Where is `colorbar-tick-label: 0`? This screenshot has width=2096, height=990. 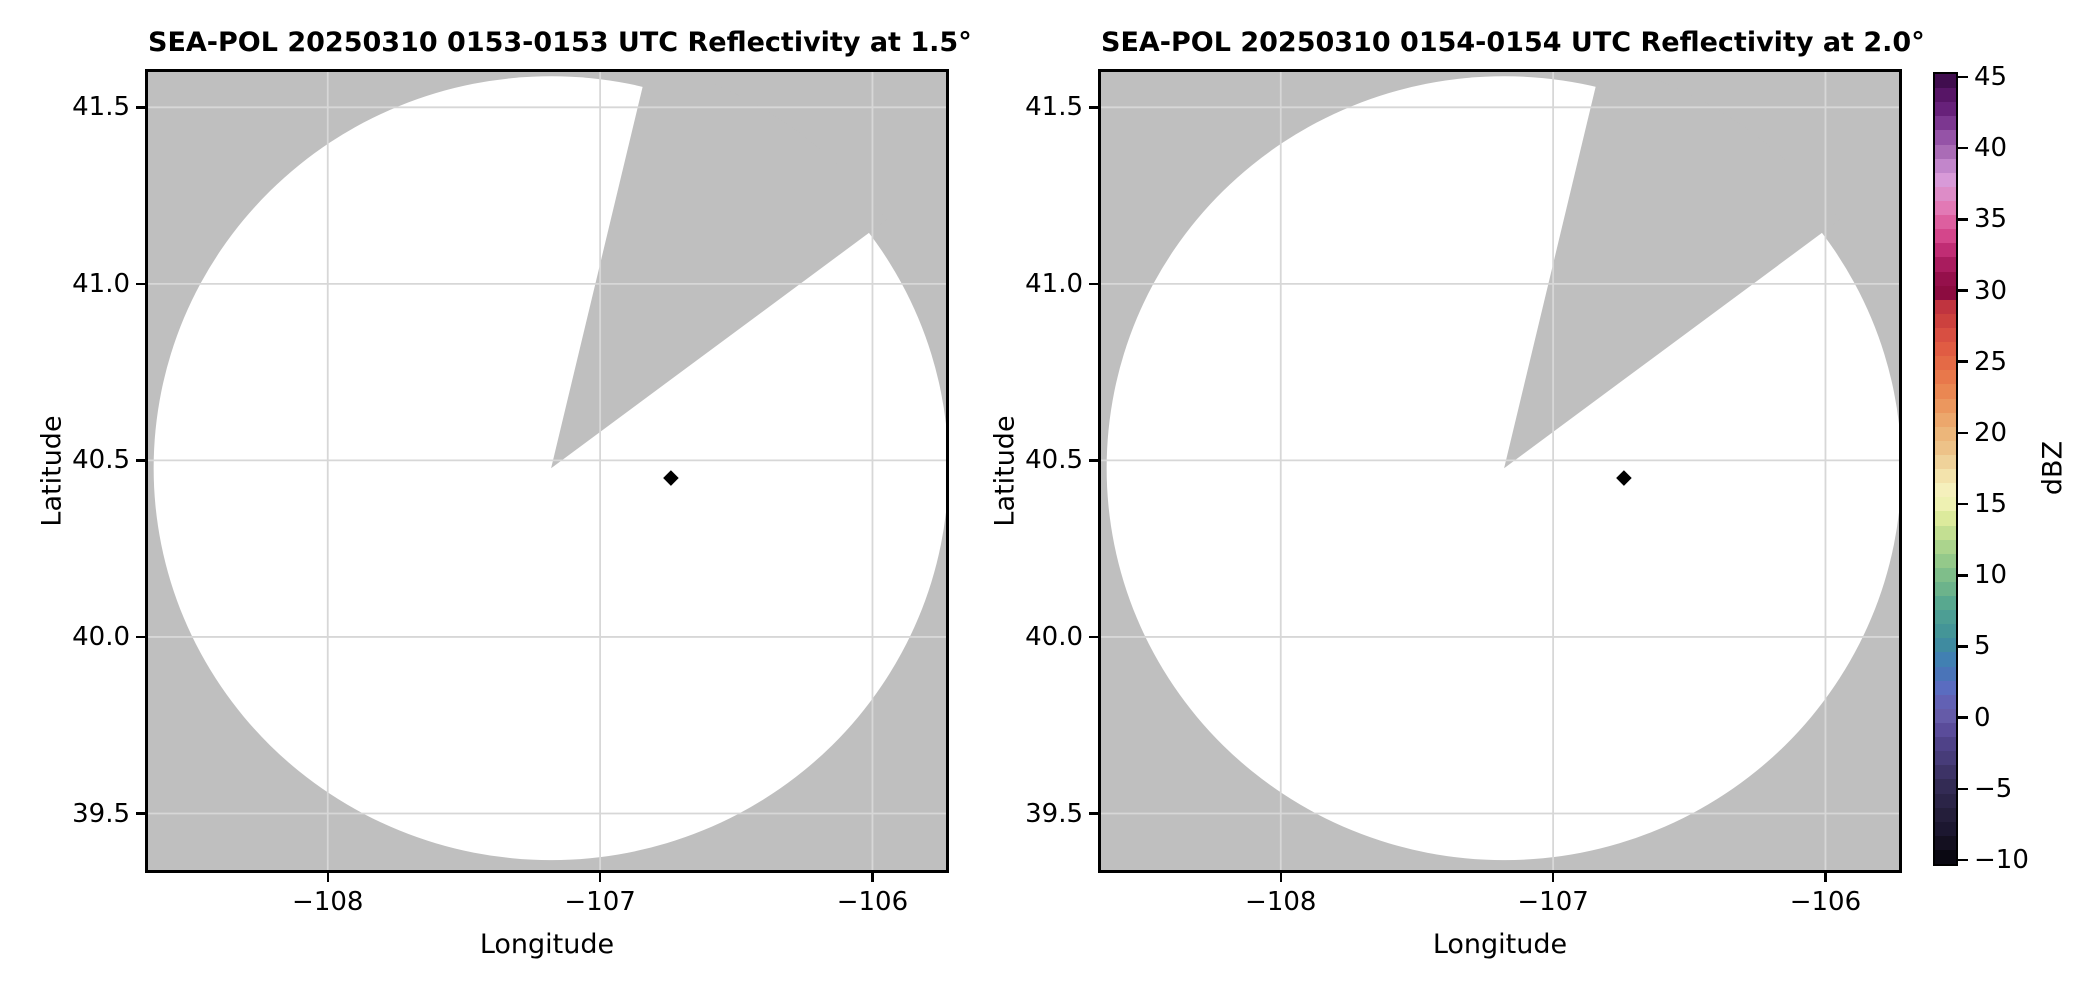
colorbar-tick-label: 0 is located at coordinates (1982, 717).